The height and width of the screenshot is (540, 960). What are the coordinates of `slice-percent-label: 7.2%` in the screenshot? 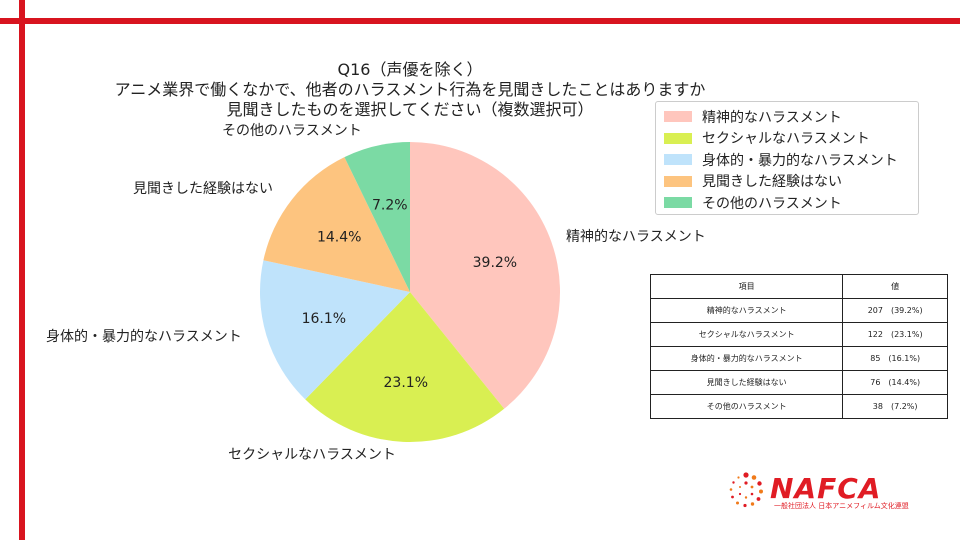 It's located at (390, 205).